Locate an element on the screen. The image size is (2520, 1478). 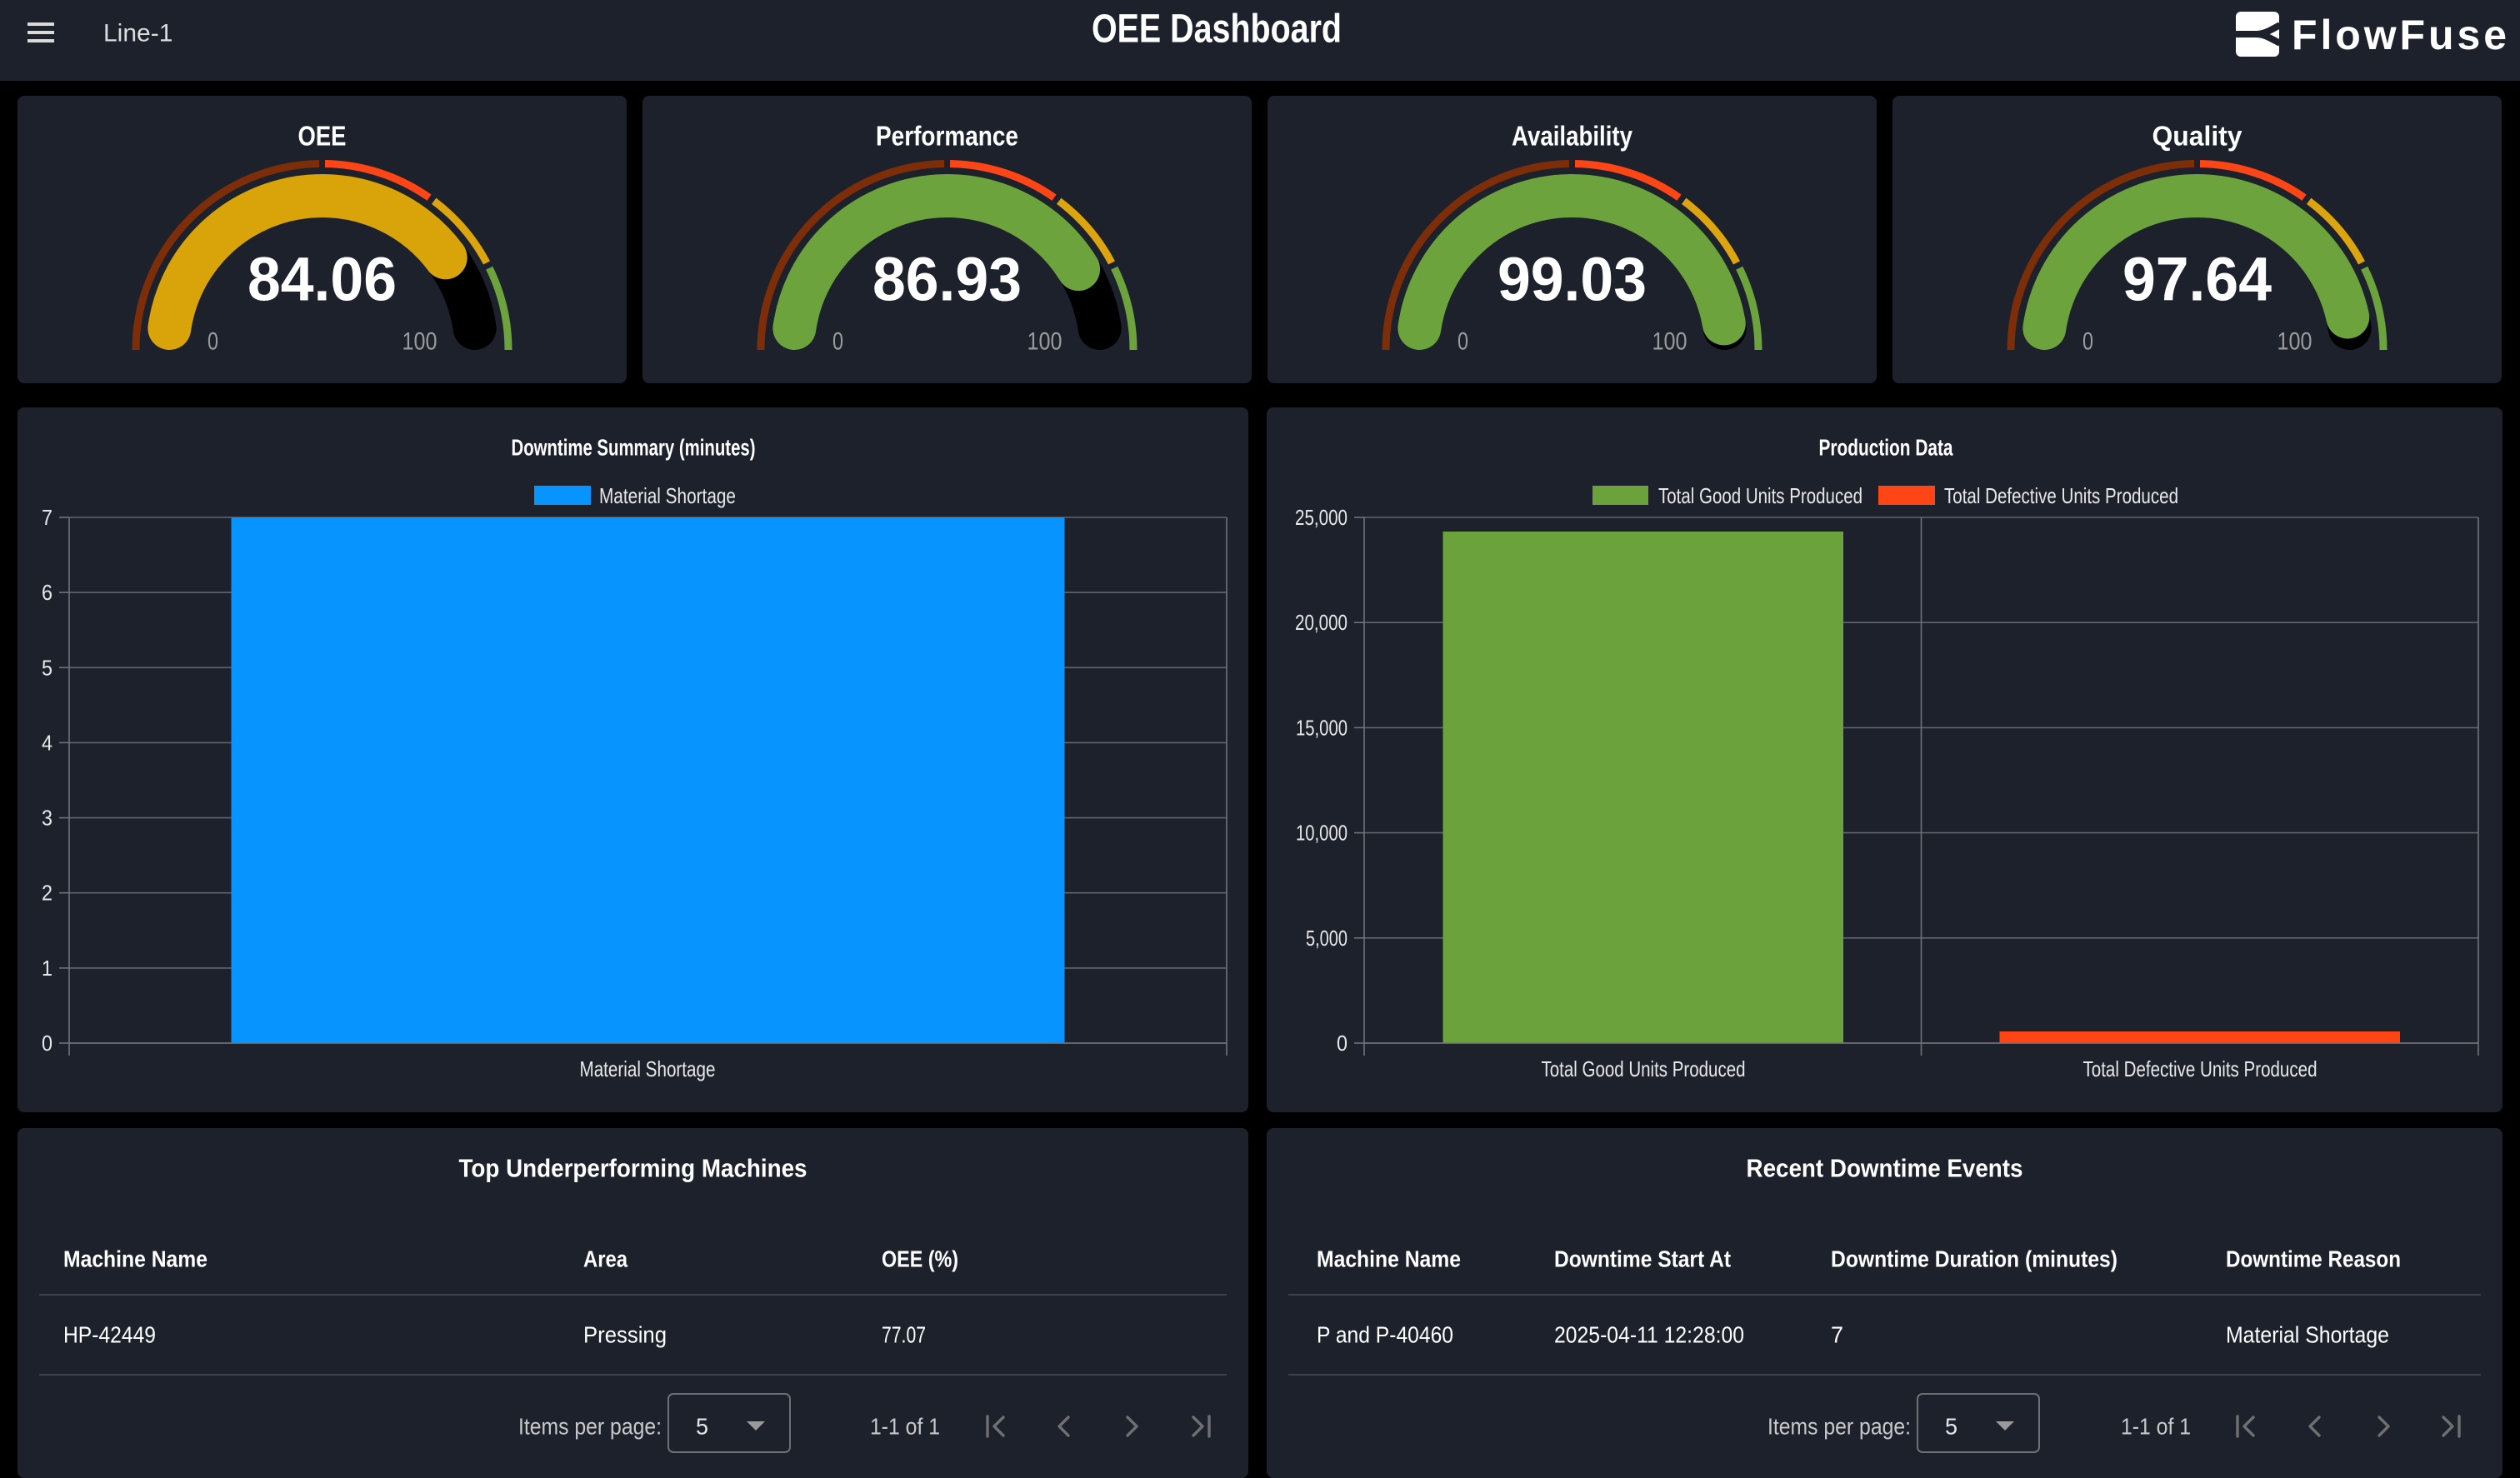
svg-text: Availability is located at coordinates (1572, 137).